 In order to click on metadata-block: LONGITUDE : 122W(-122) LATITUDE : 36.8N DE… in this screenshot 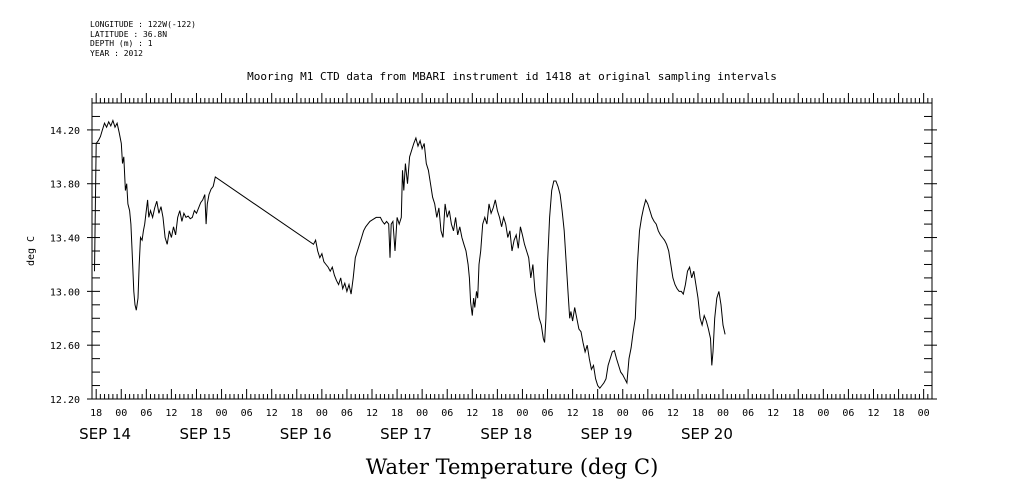, I will do `click(143, 39)`.